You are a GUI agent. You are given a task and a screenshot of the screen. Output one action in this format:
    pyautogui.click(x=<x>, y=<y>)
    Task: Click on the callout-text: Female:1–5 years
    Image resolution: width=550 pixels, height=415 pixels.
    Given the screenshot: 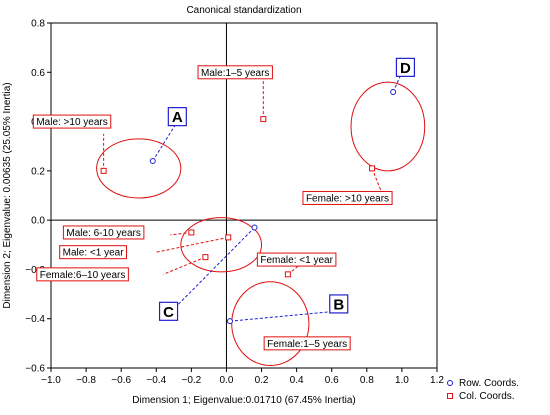 What is the action you would take?
    pyautogui.click(x=307, y=344)
    